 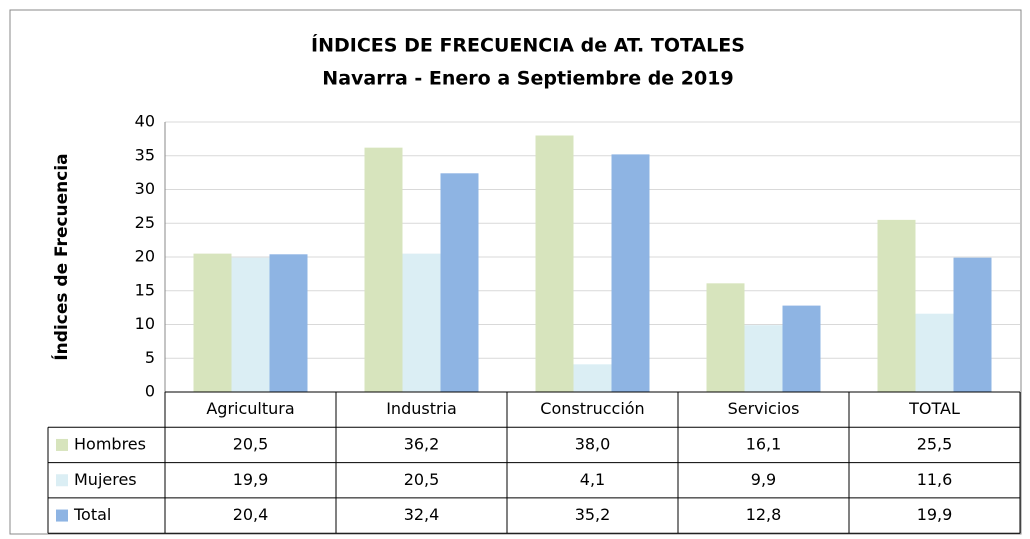 What do you see at coordinates (145, 188) in the screenshot?
I see `y-tick-label: 30` at bounding box center [145, 188].